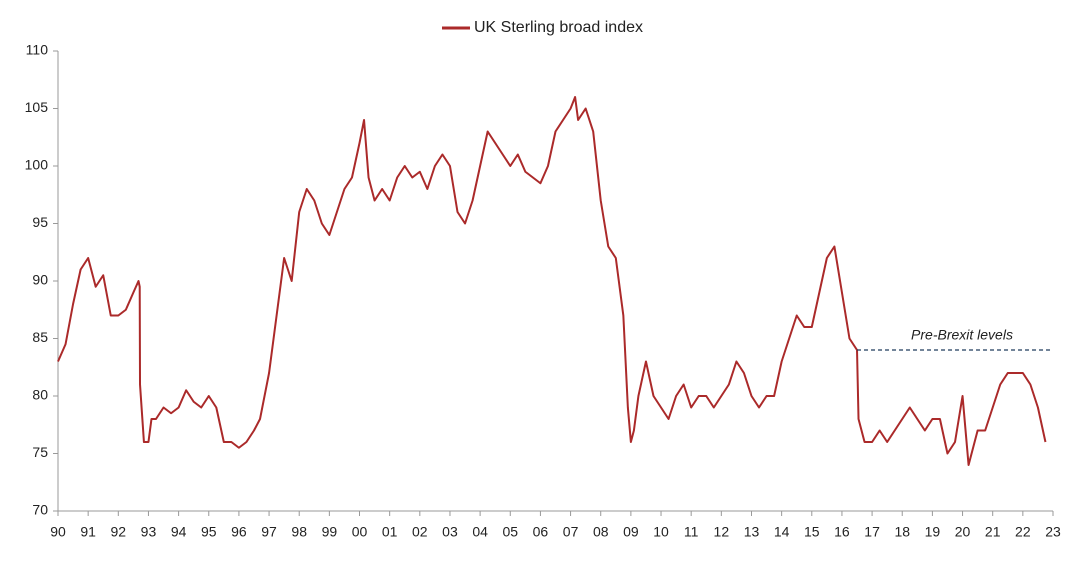 Image resolution: width=1084 pixels, height=561 pixels. I want to click on x-tick-label: 93, so click(149, 532).